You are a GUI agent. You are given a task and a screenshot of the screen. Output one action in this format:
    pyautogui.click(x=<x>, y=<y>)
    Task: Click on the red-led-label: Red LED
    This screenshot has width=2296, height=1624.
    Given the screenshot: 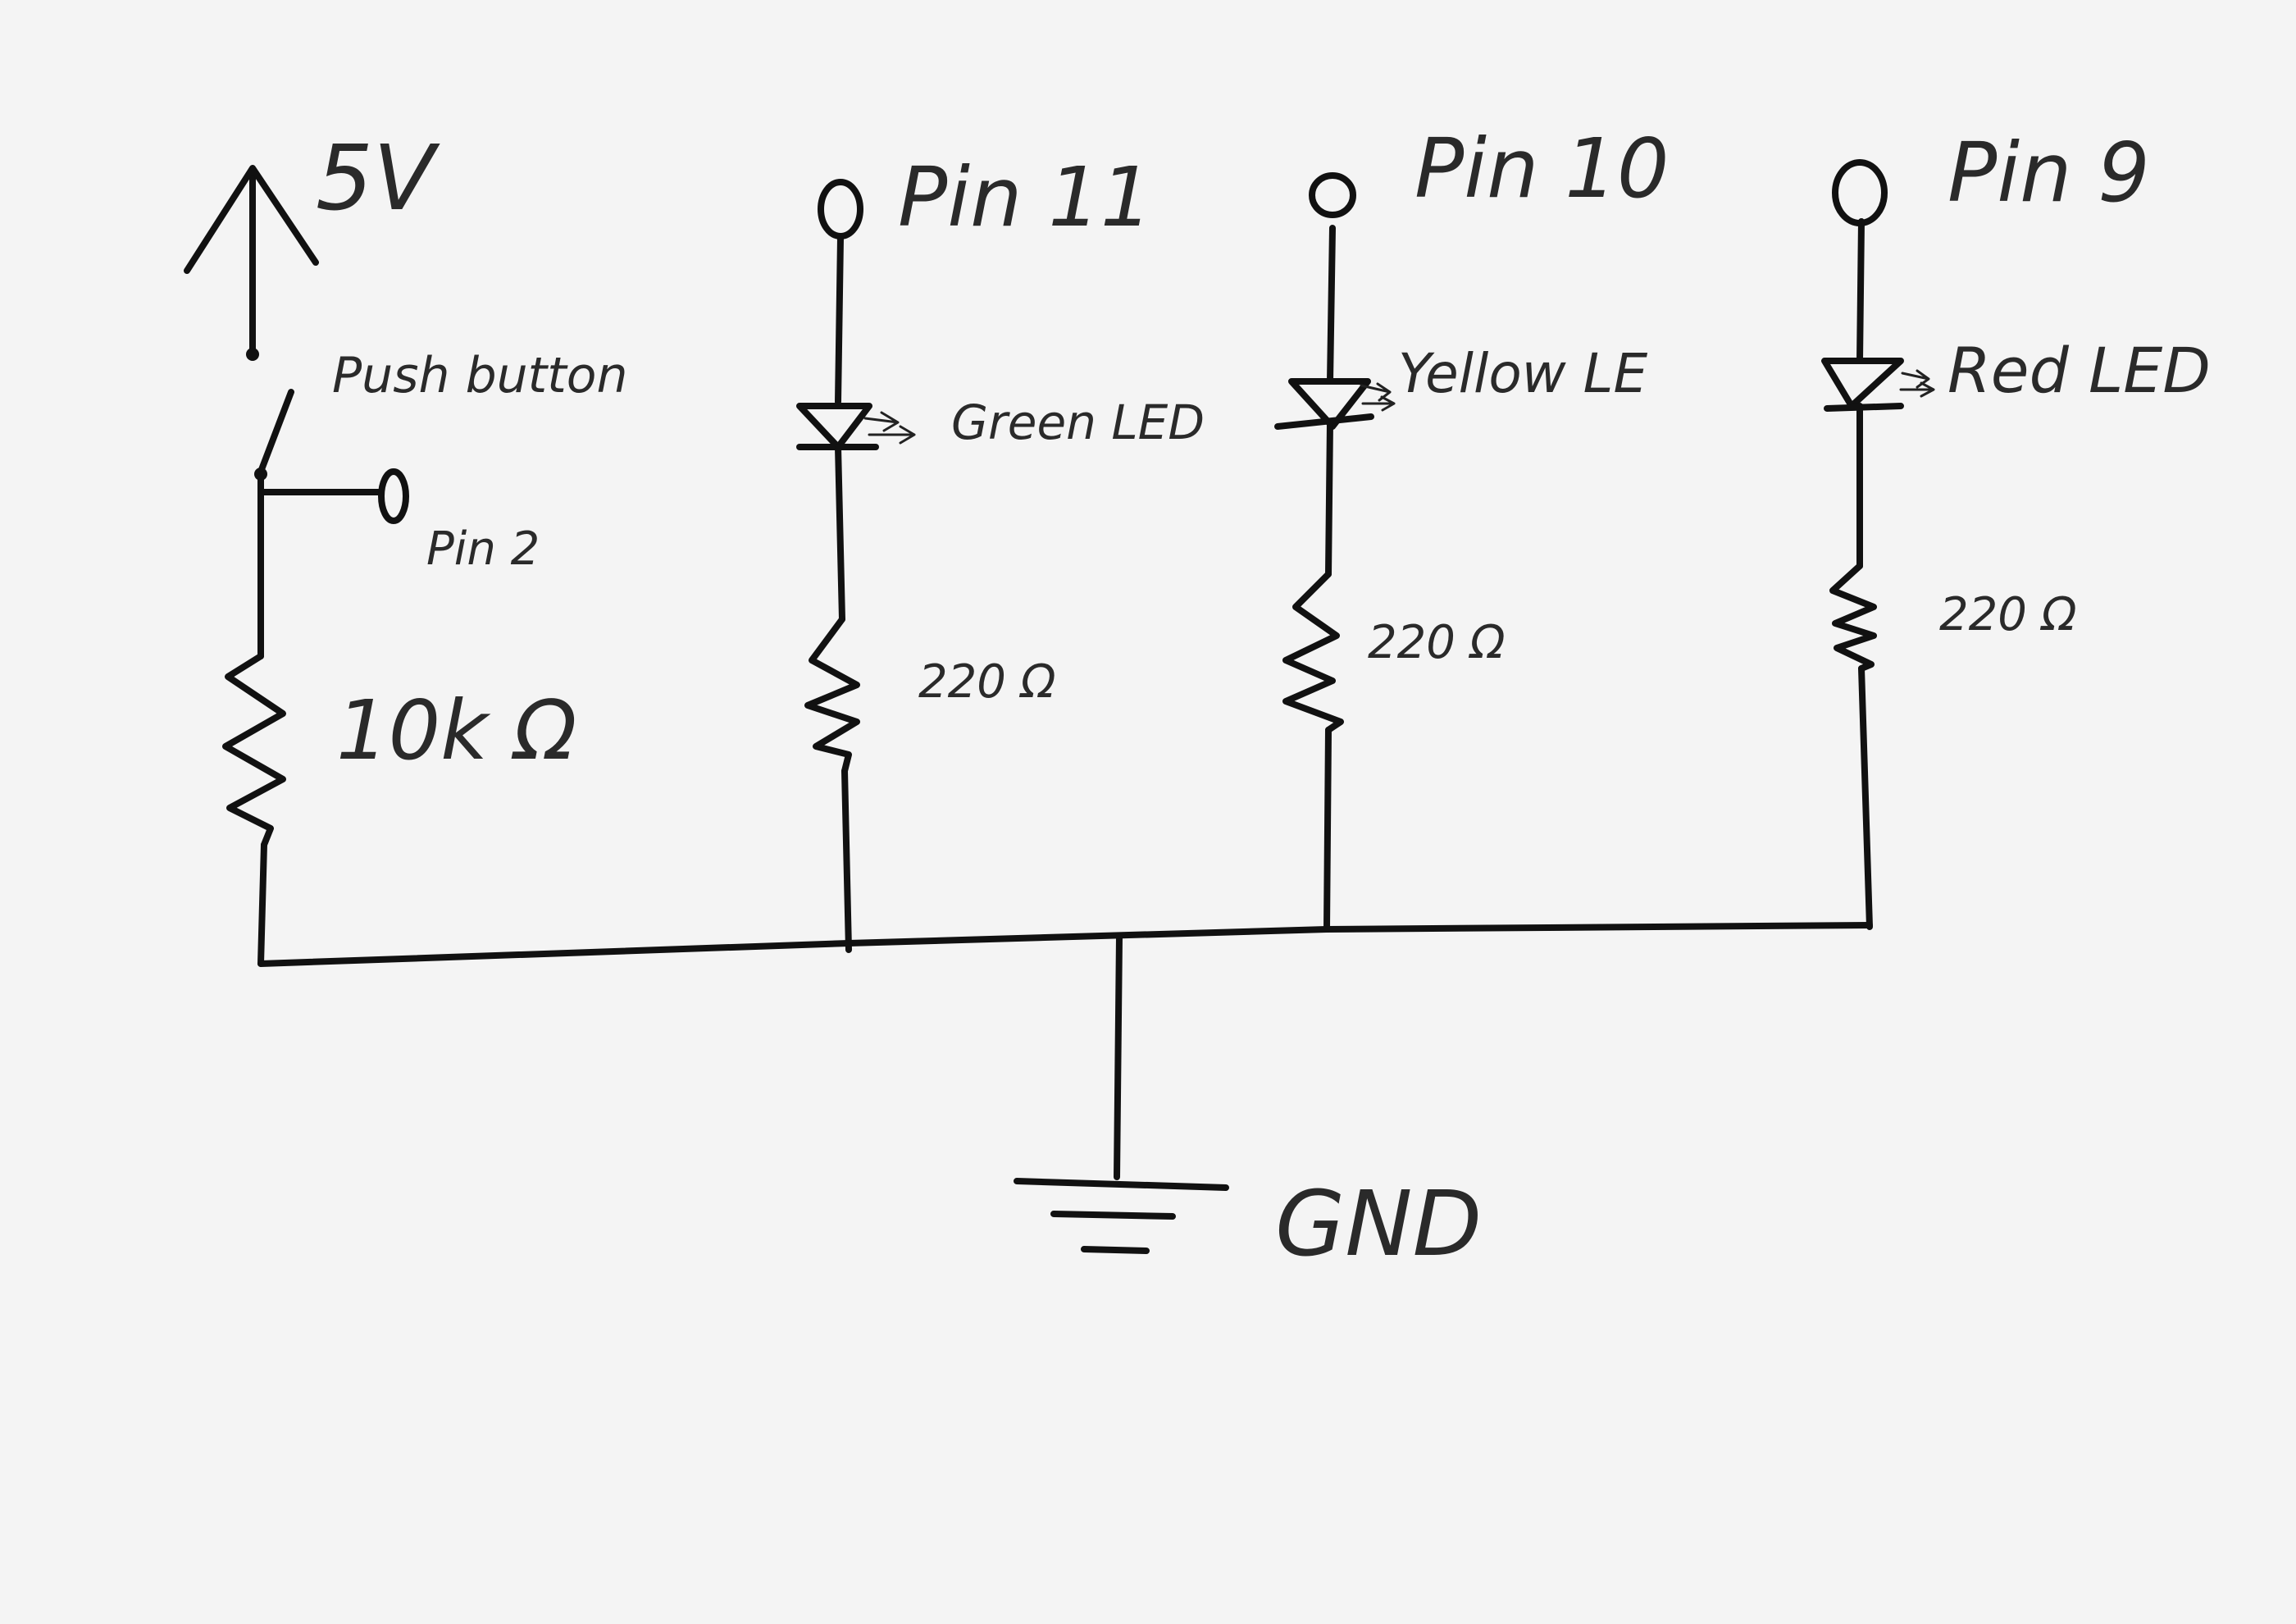 What is the action you would take?
    pyautogui.click(x=2079, y=370)
    